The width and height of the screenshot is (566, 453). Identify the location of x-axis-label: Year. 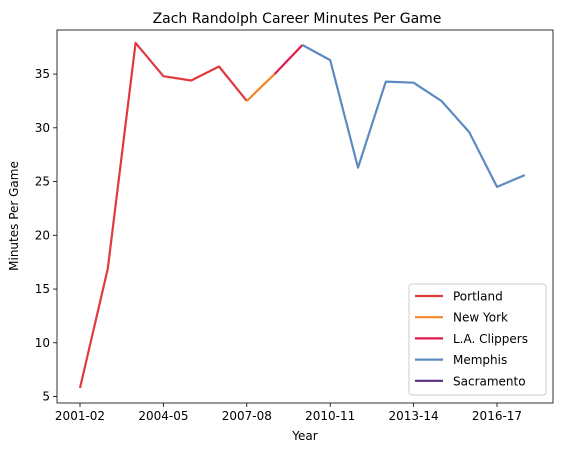
(304, 436).